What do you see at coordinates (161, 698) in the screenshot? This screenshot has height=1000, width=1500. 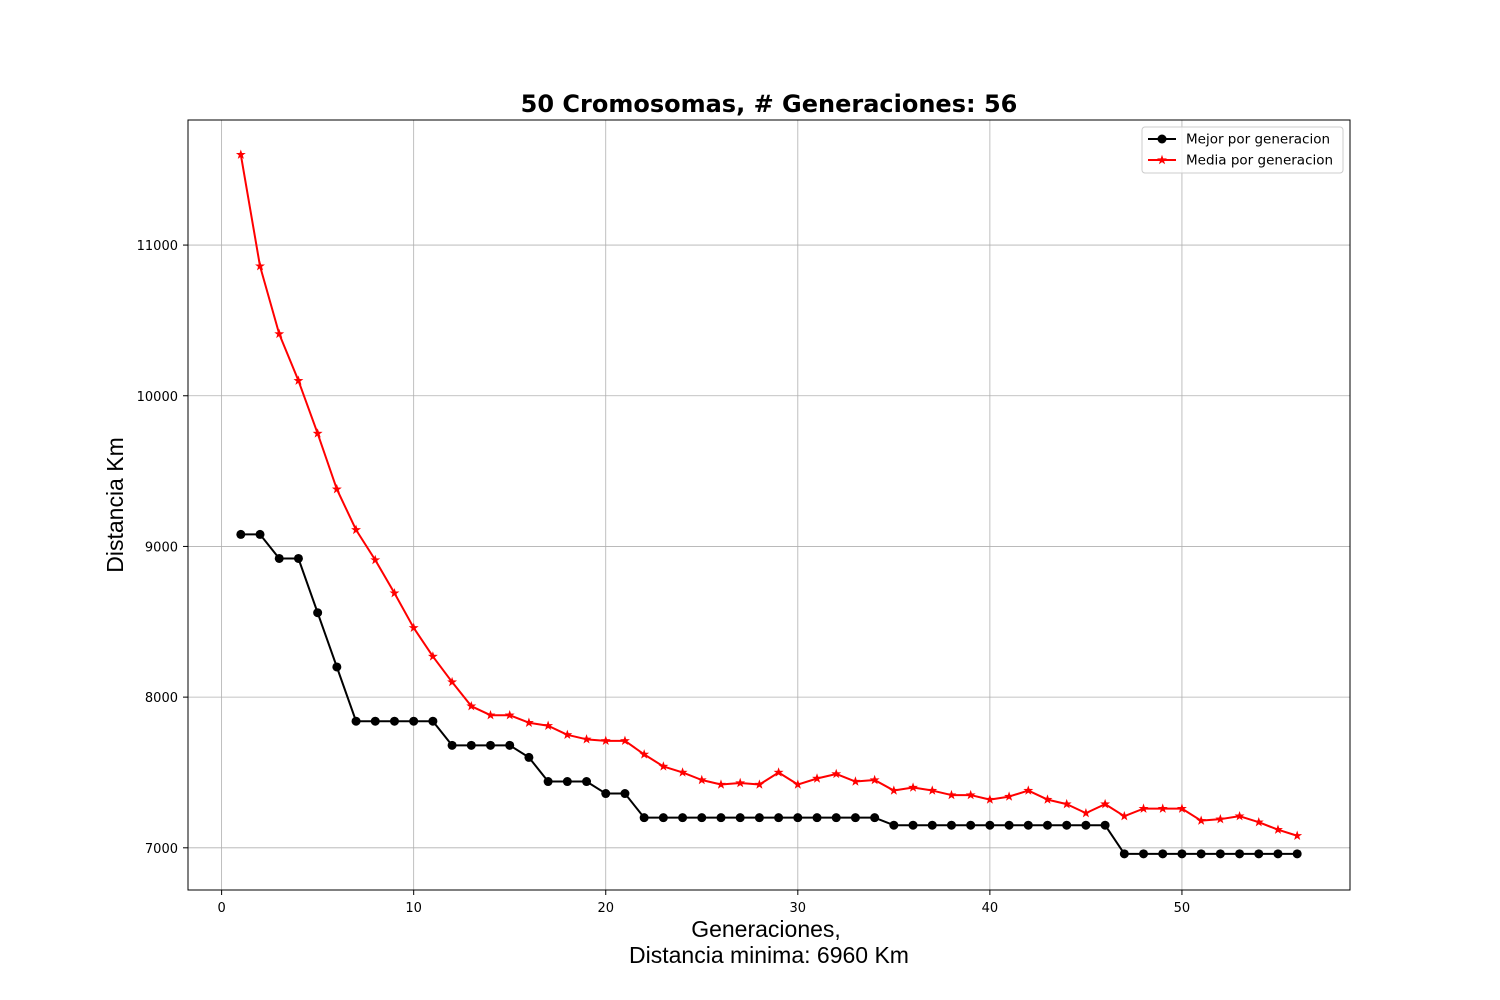 I see `y-tick-label: 8000` at bounding box center [161, 698].